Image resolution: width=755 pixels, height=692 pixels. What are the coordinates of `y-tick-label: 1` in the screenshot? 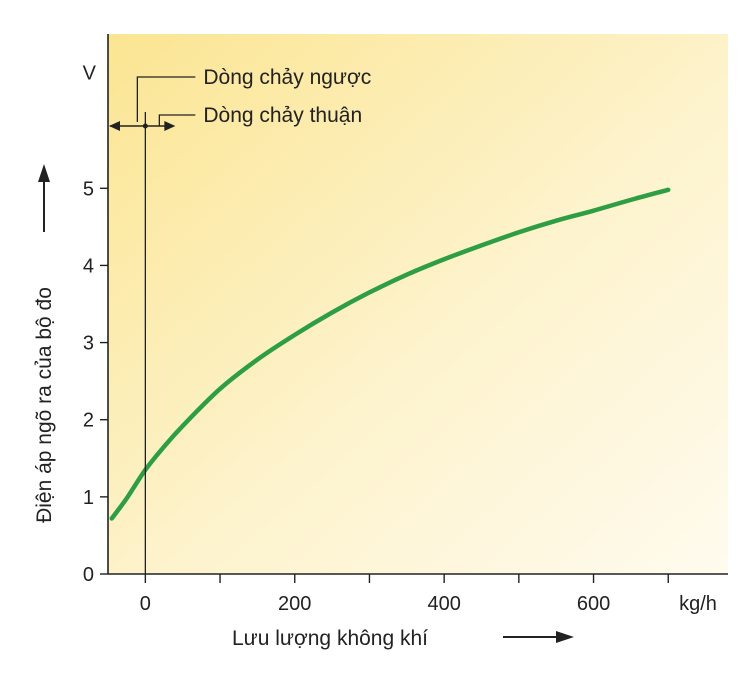 It's located at (88, 498).